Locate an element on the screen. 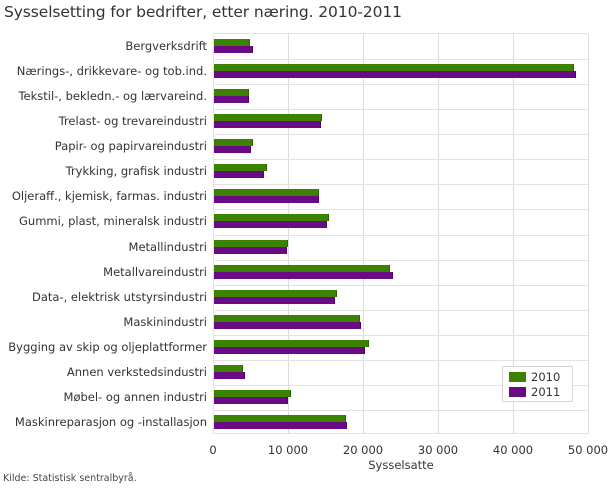 The width and height of the screenshot is (610, 488). category-label: Papir- og papirvareindustri is located at coordinates (130, 146).